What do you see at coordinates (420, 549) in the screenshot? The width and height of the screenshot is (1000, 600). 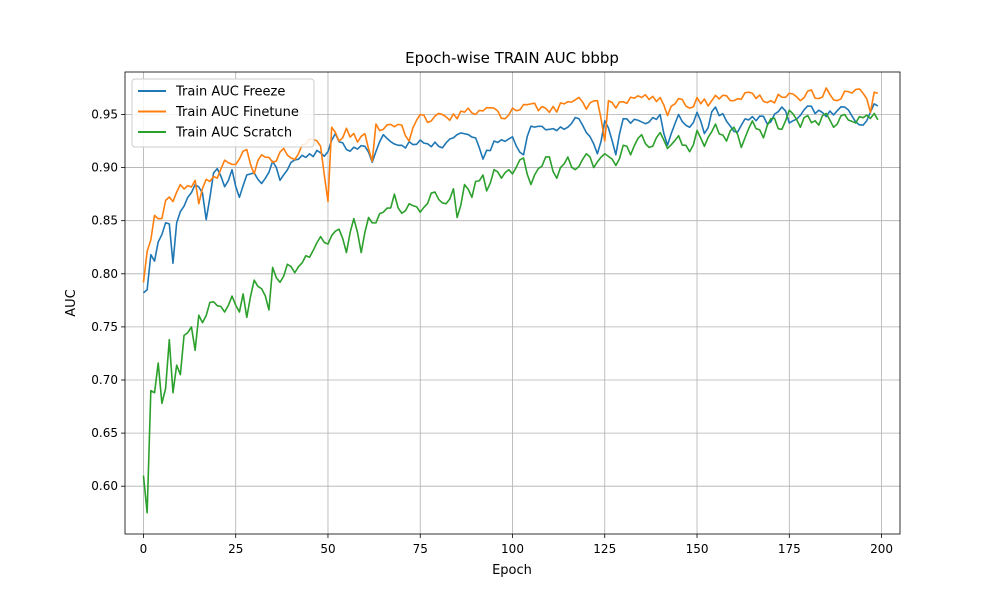 I see `x-tick-label: 75` at bounding box center [420, 549].